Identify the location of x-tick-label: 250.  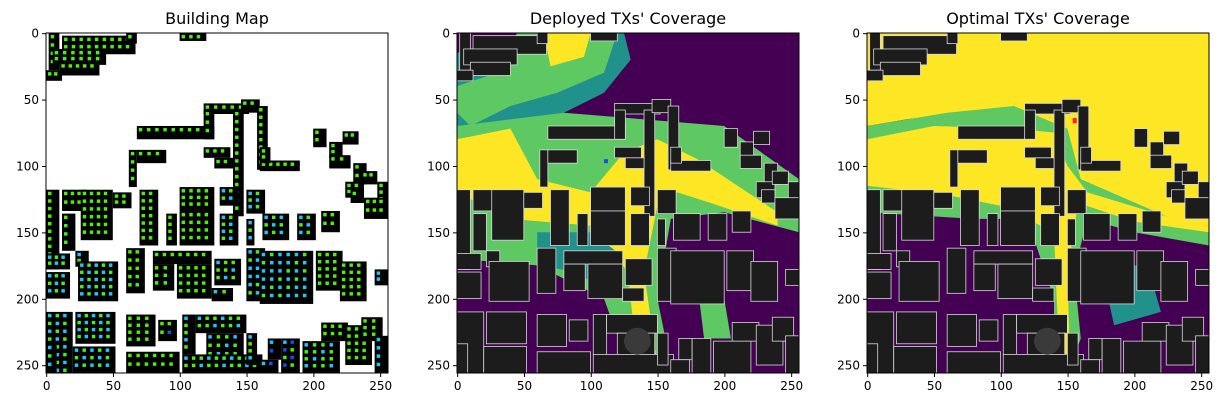
(1201, 386).